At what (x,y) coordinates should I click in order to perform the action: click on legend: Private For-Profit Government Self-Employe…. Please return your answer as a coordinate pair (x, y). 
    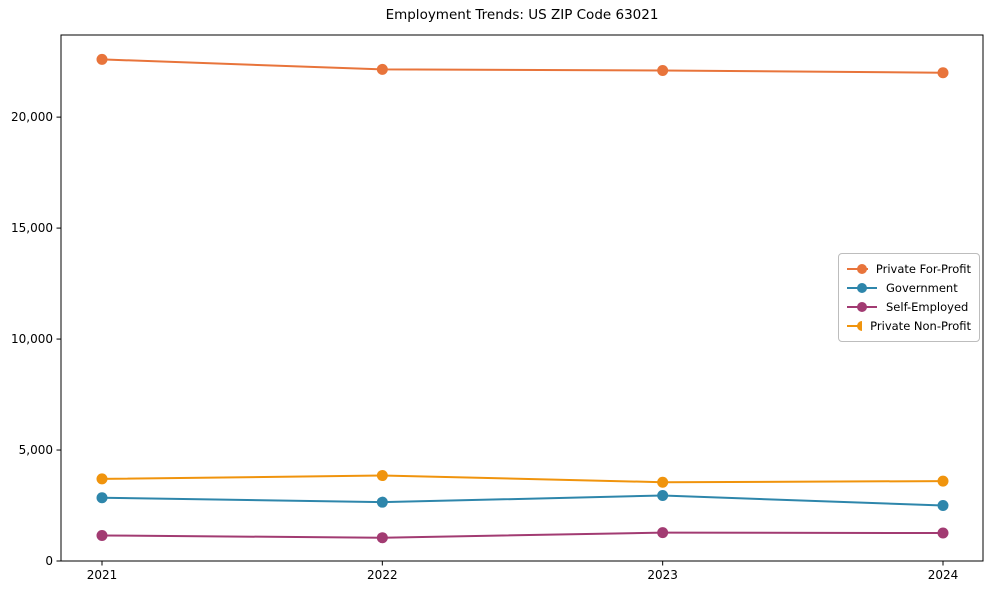
    Looking at the image, I should click on (909, 297).